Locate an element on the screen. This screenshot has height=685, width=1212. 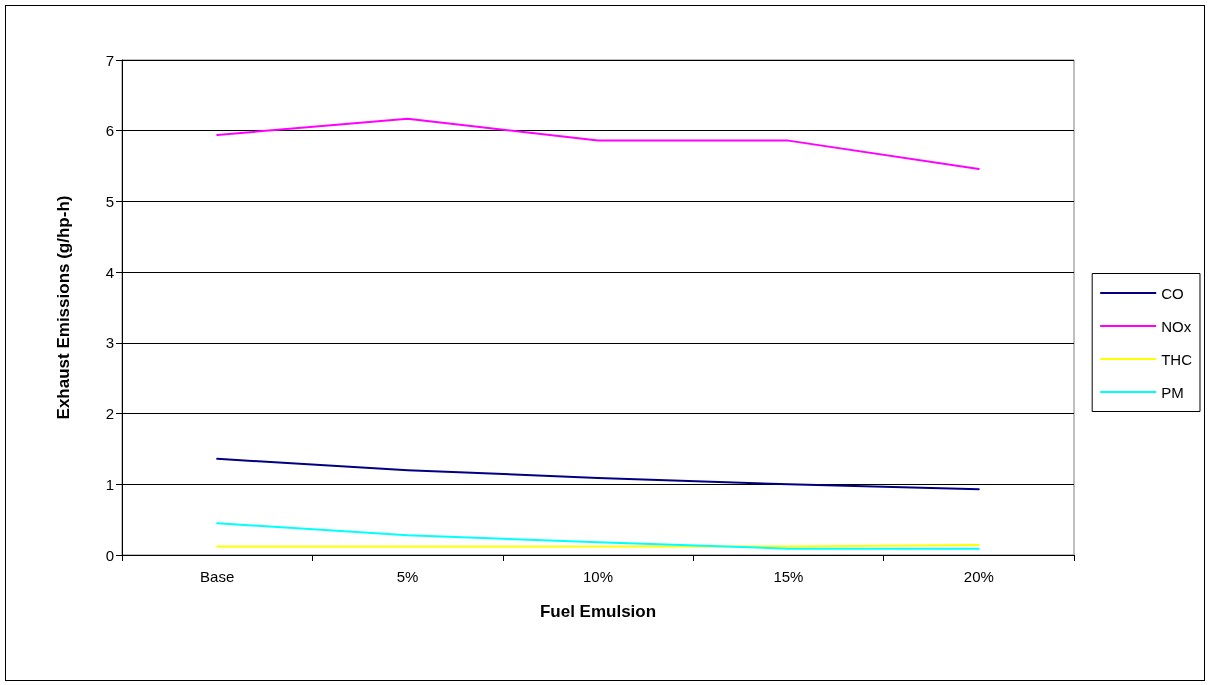
y-tick-label: 0 is located at coordinates (109, 555).